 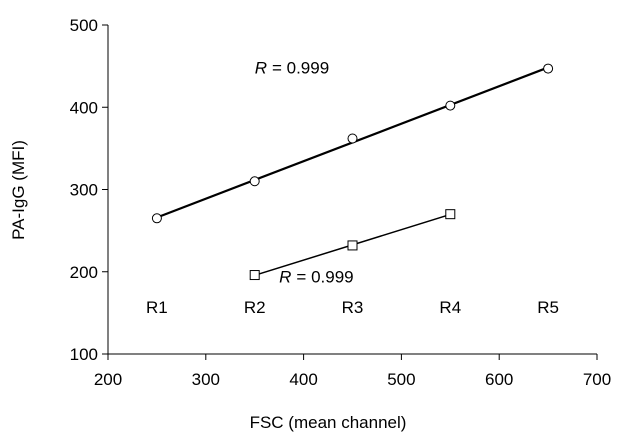 What do you see at coordinates (255, 307) in the screenshot?
I see `region-label: R2` at bounding box center [255, 307].